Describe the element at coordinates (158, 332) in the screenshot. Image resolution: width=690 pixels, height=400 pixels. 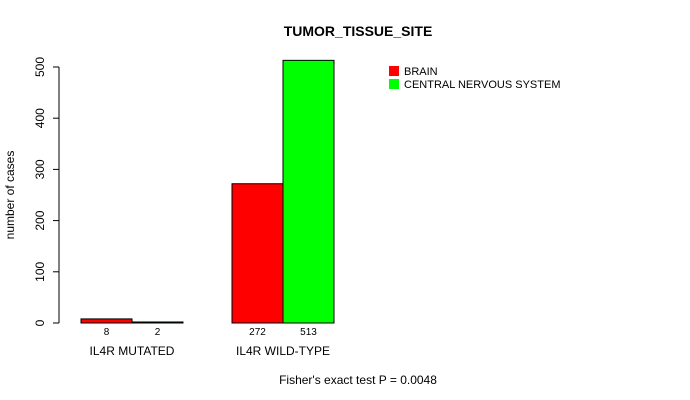
I see `bar-value-label: 2` at that location.